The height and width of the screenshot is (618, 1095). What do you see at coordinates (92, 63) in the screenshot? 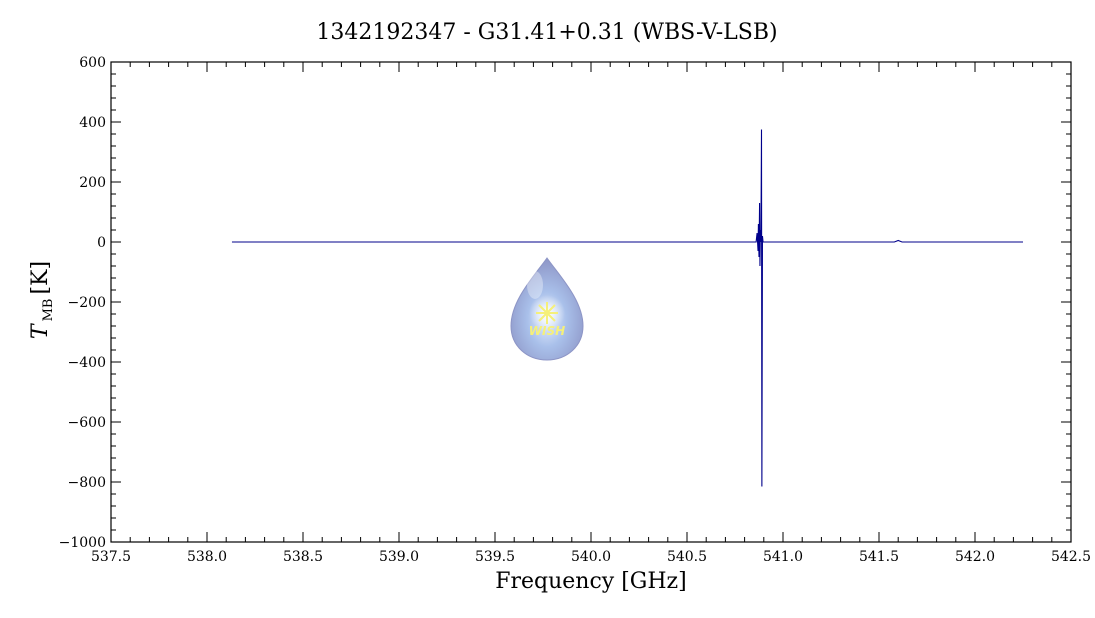
I see `y-tick-label: 600` at bounding box center [92, 63].